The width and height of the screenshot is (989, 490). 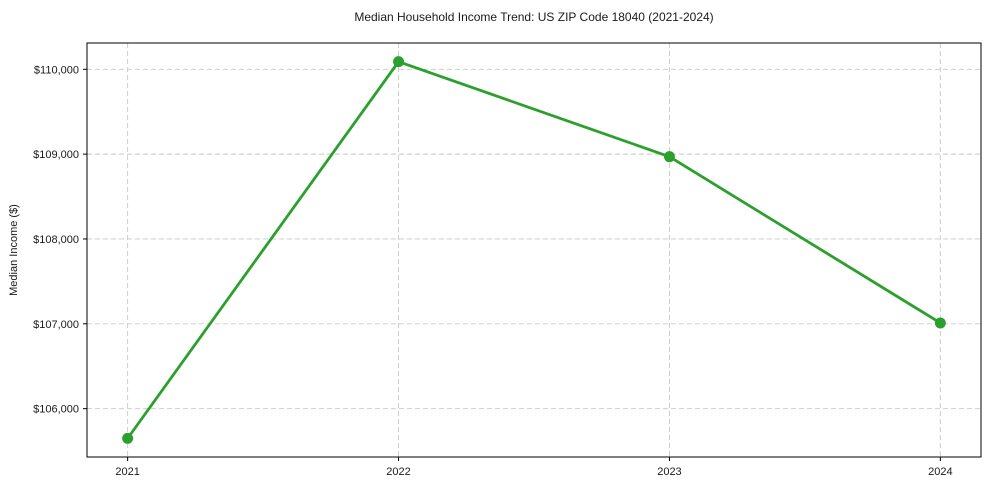 What do you see at coordinates (128, 438) in the screenshot?
I see `data-point-2021` at bounding box center [128, 438].